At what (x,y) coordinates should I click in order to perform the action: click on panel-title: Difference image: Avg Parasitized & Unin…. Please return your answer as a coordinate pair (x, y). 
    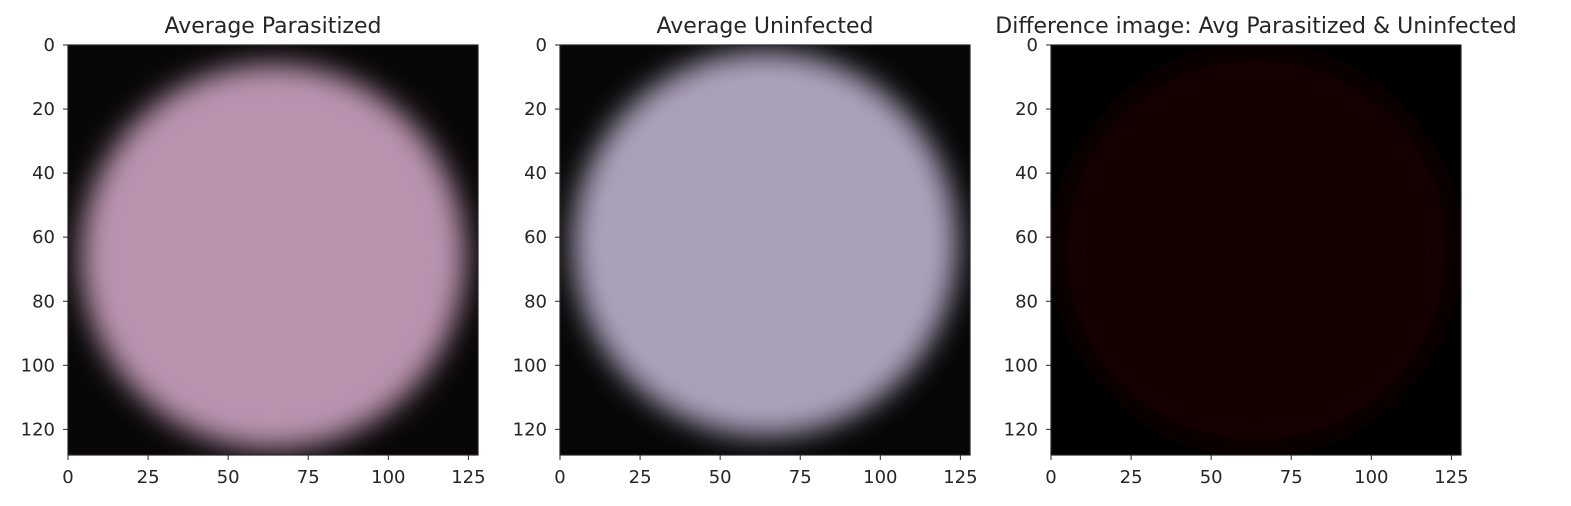
    Looking at the image, I should click on (1255, 26).